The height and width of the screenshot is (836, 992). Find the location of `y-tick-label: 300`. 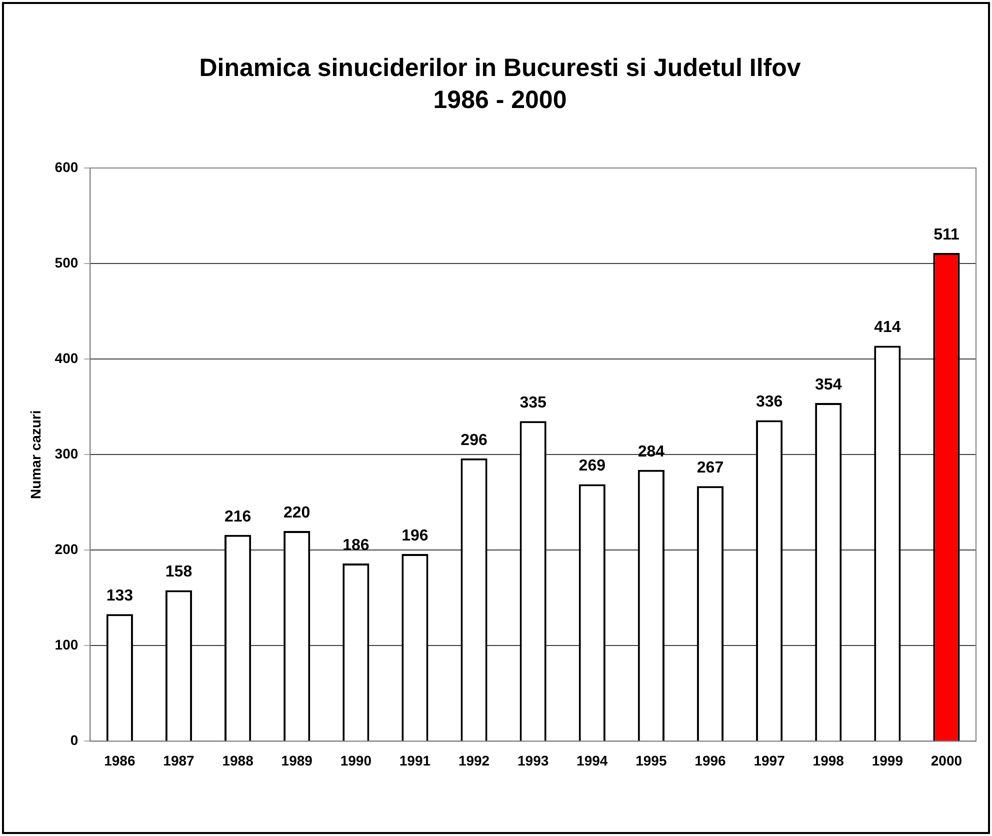

y-tick-label: 300 is located at coordinates (66, 453).